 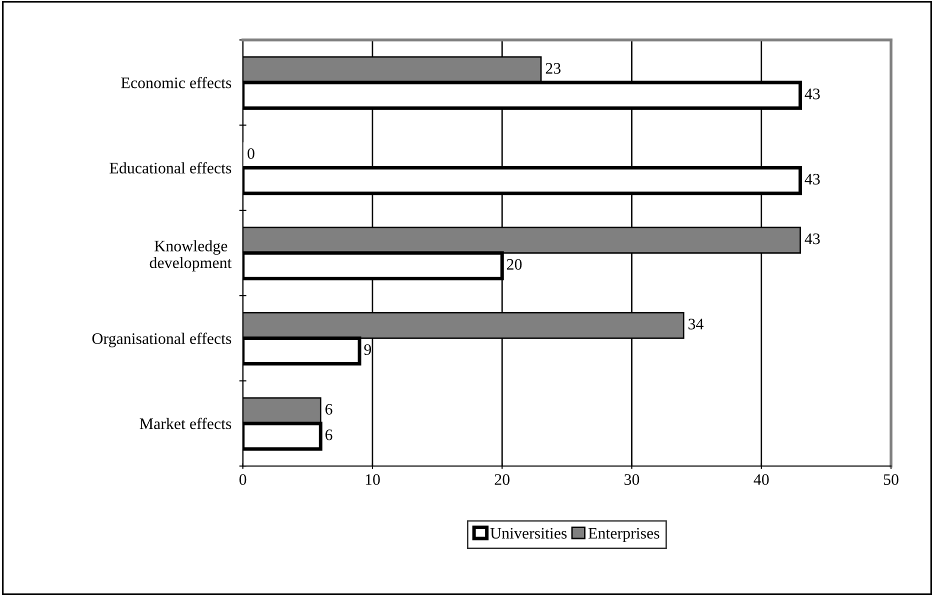 What do you see at coordinates (632, 479) in the screenshot?
I see `x-tick-label: 30` at bounding box center [632, 479].